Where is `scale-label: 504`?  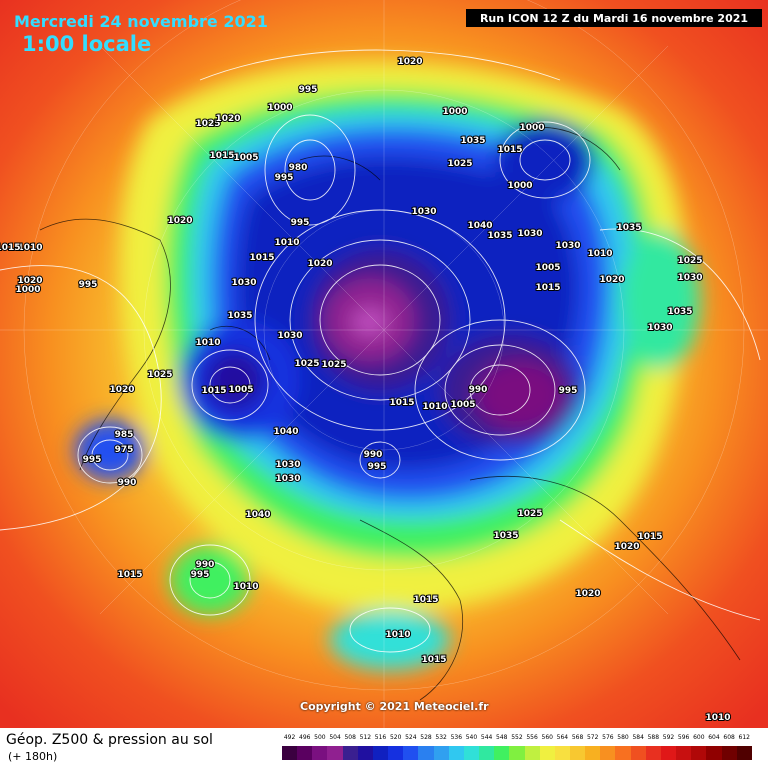 scale-label: 504 is located at coordinates (335, 737).